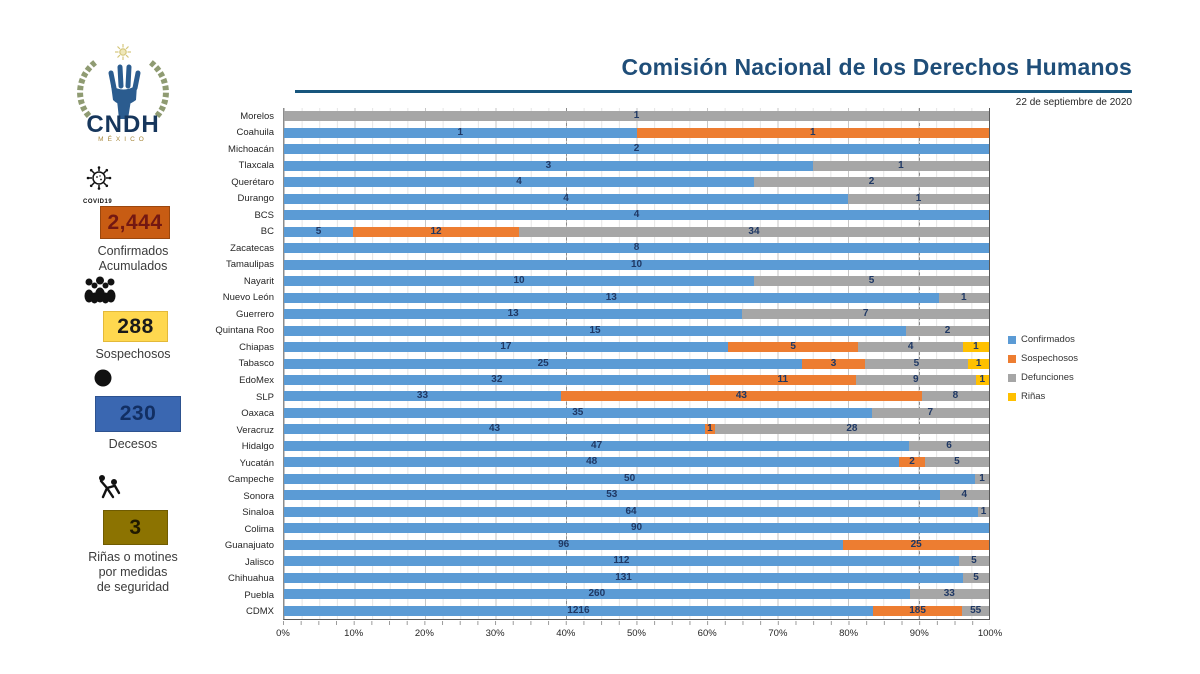 The height and width of the screenshot is (674, 1200). I want to click on bar-segment-confirmados: 35, so click(578, 412).